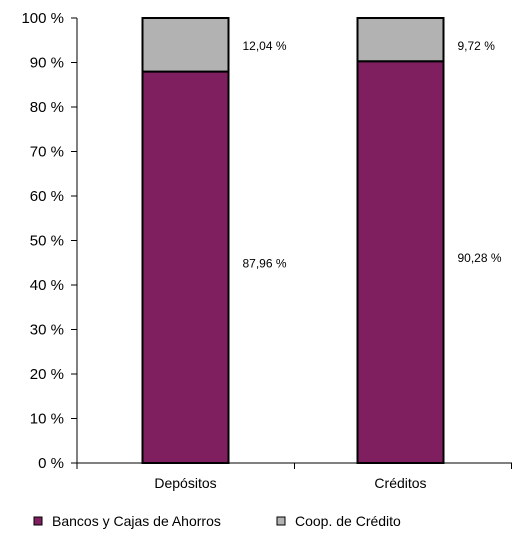  I want to click on y-tick-label: 30 %, so click(47, 330).